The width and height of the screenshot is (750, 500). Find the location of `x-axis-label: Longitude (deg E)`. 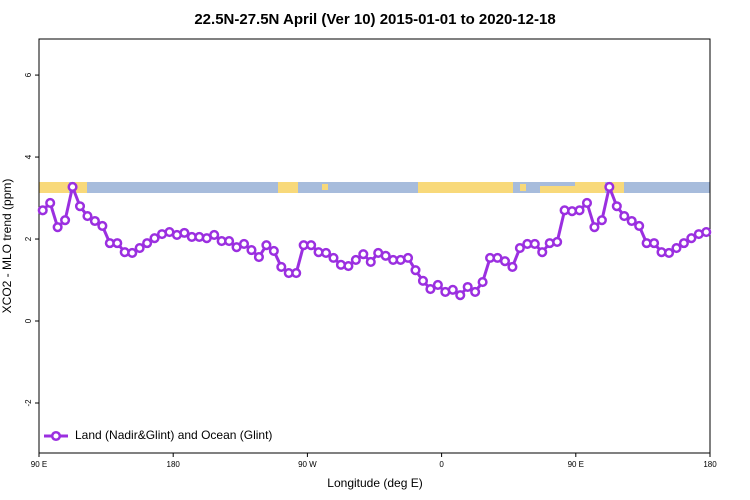

x-axis-label: Longitude (deg E) is located at coordinates (374, 483).